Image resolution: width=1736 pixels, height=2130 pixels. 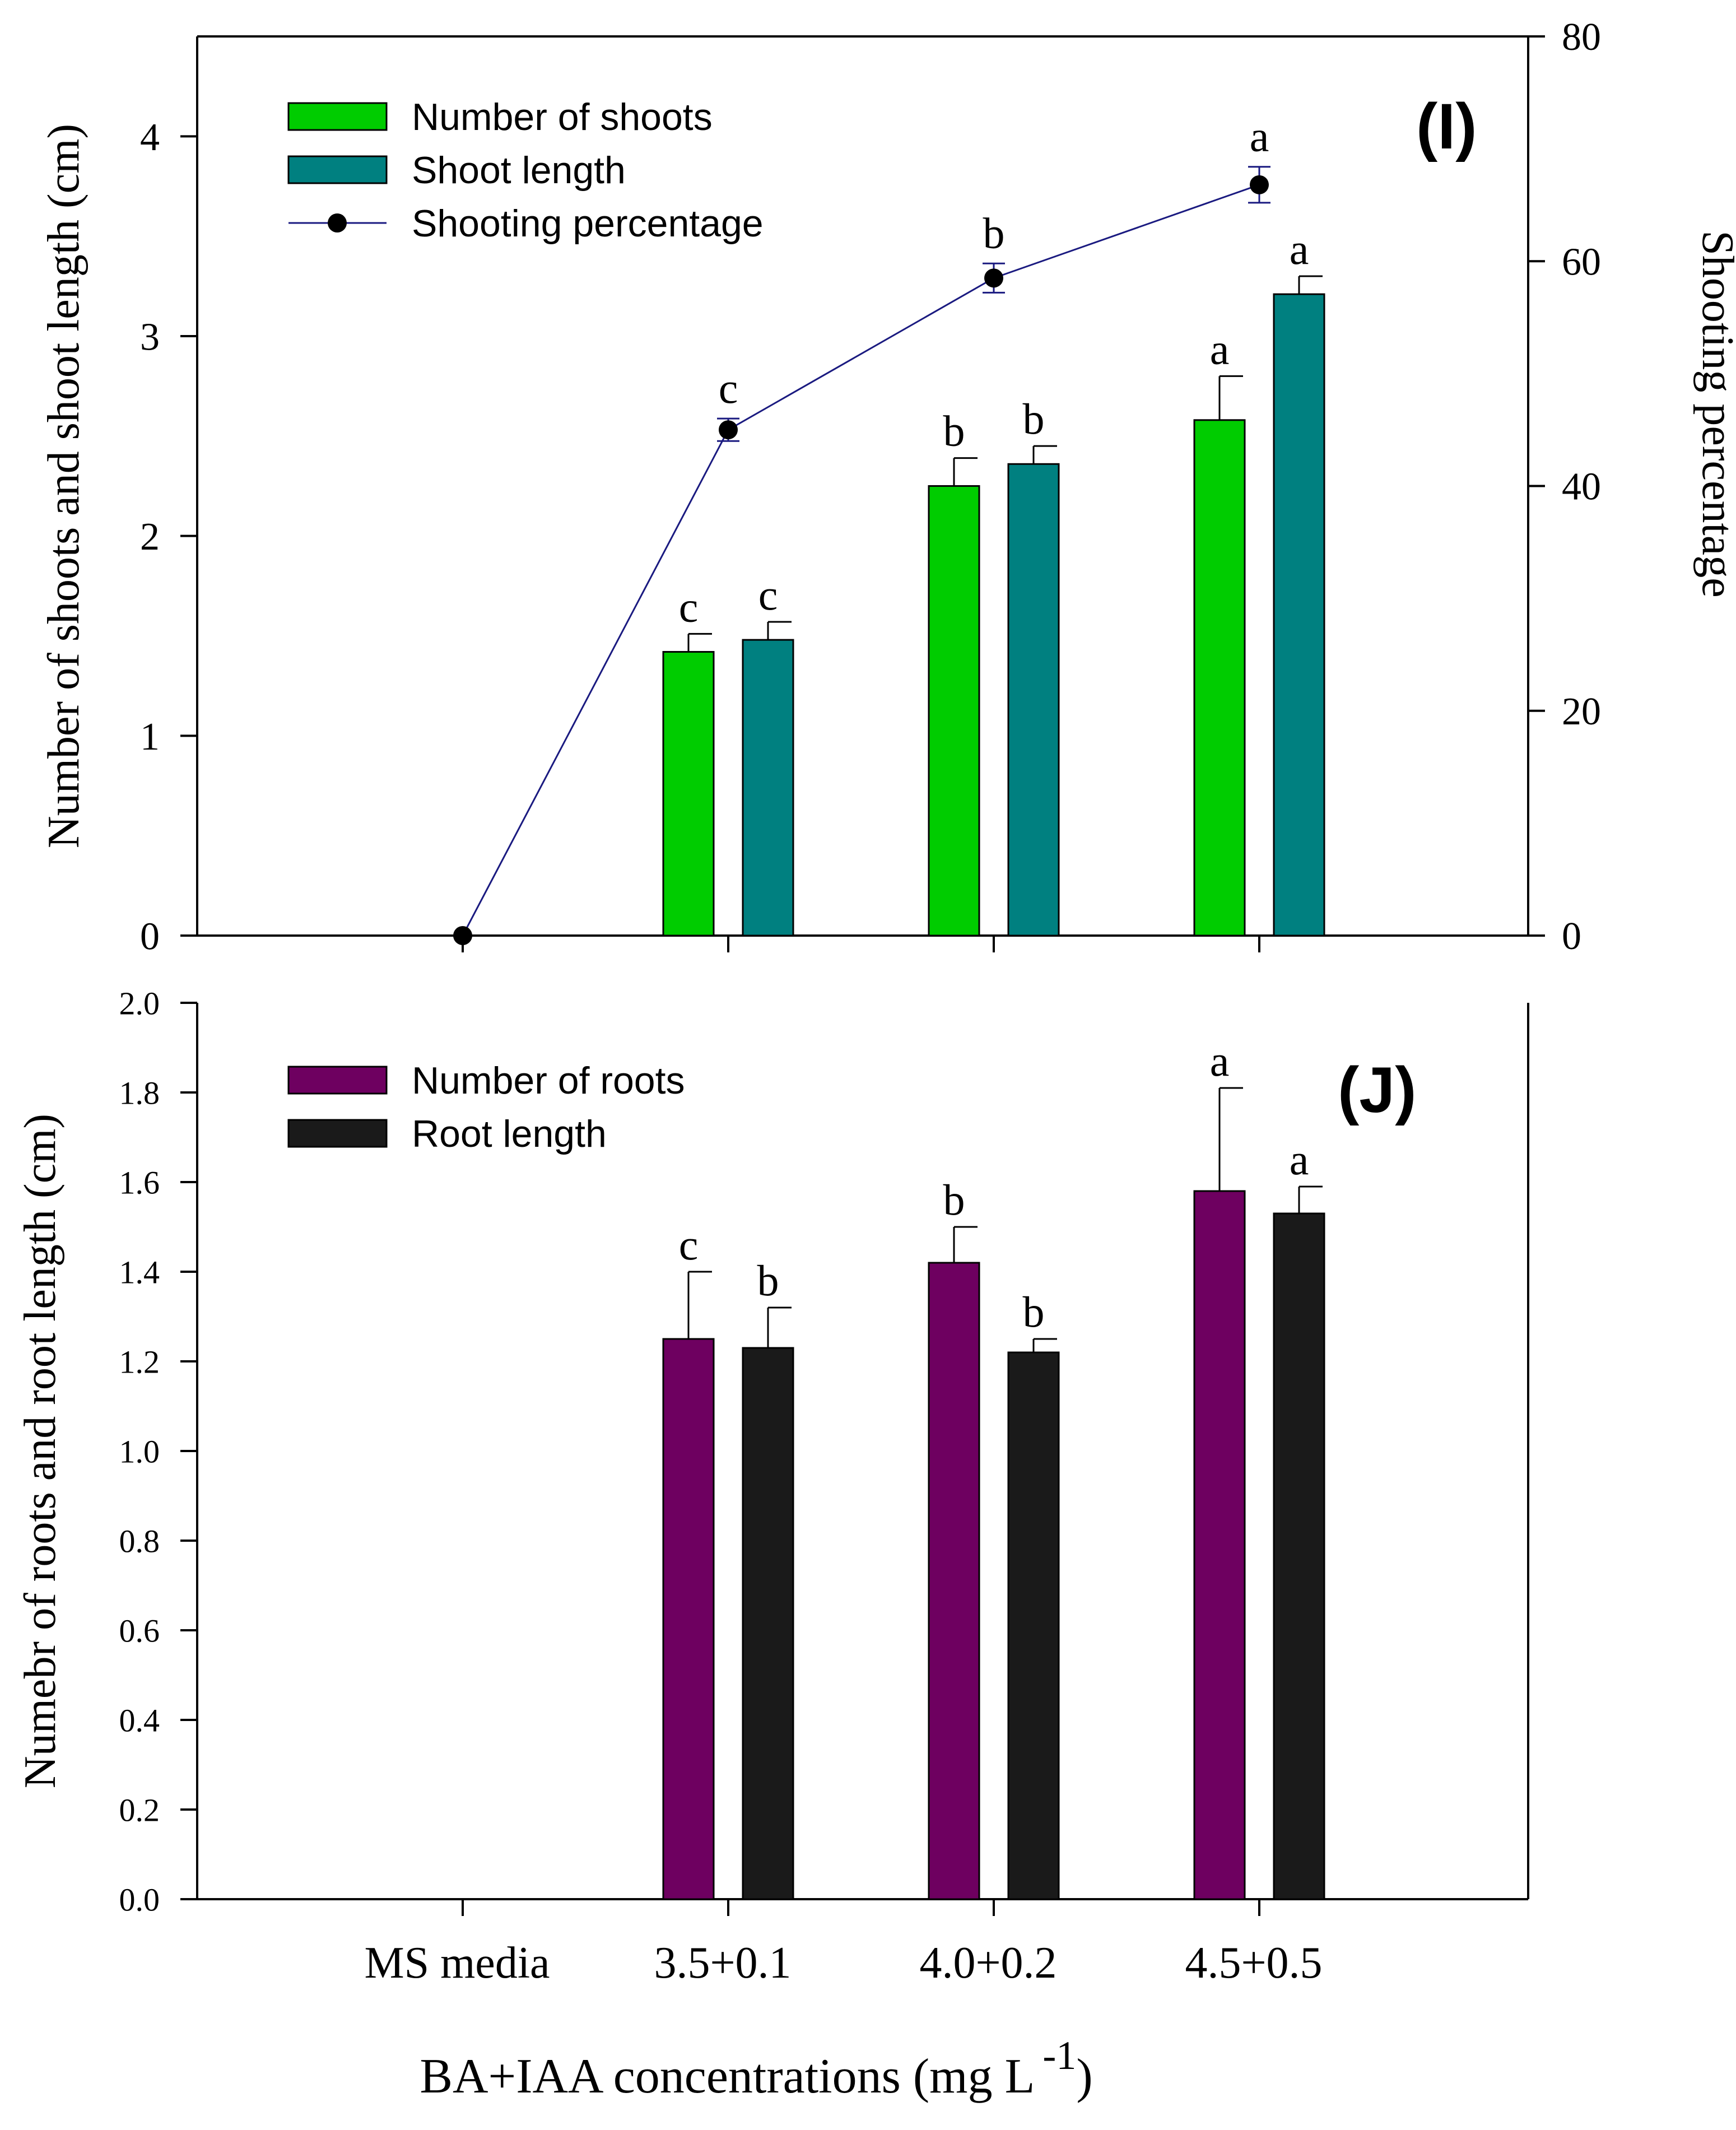 I want to click on y-tick-label: 2.0, so click(x=139, y=1003).